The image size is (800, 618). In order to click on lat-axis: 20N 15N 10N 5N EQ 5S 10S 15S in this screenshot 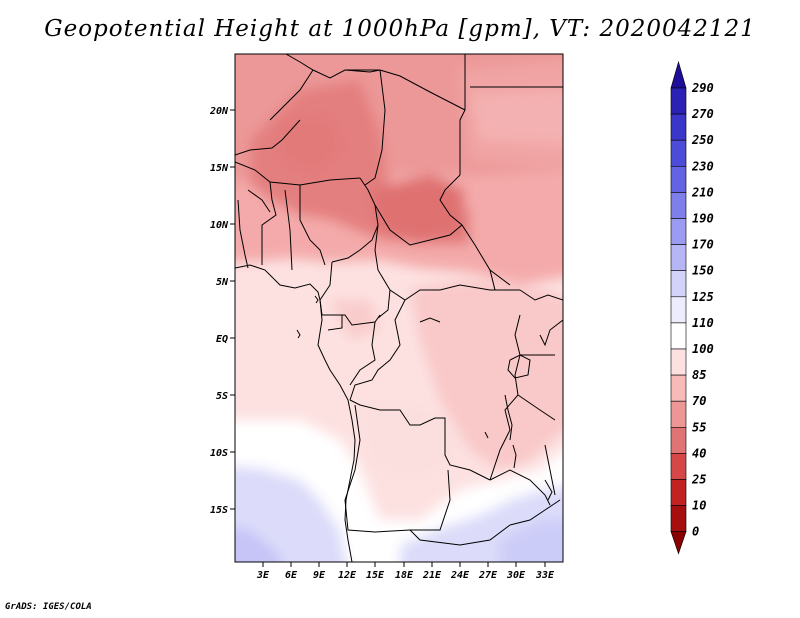, I will do `click(222, 311)`.